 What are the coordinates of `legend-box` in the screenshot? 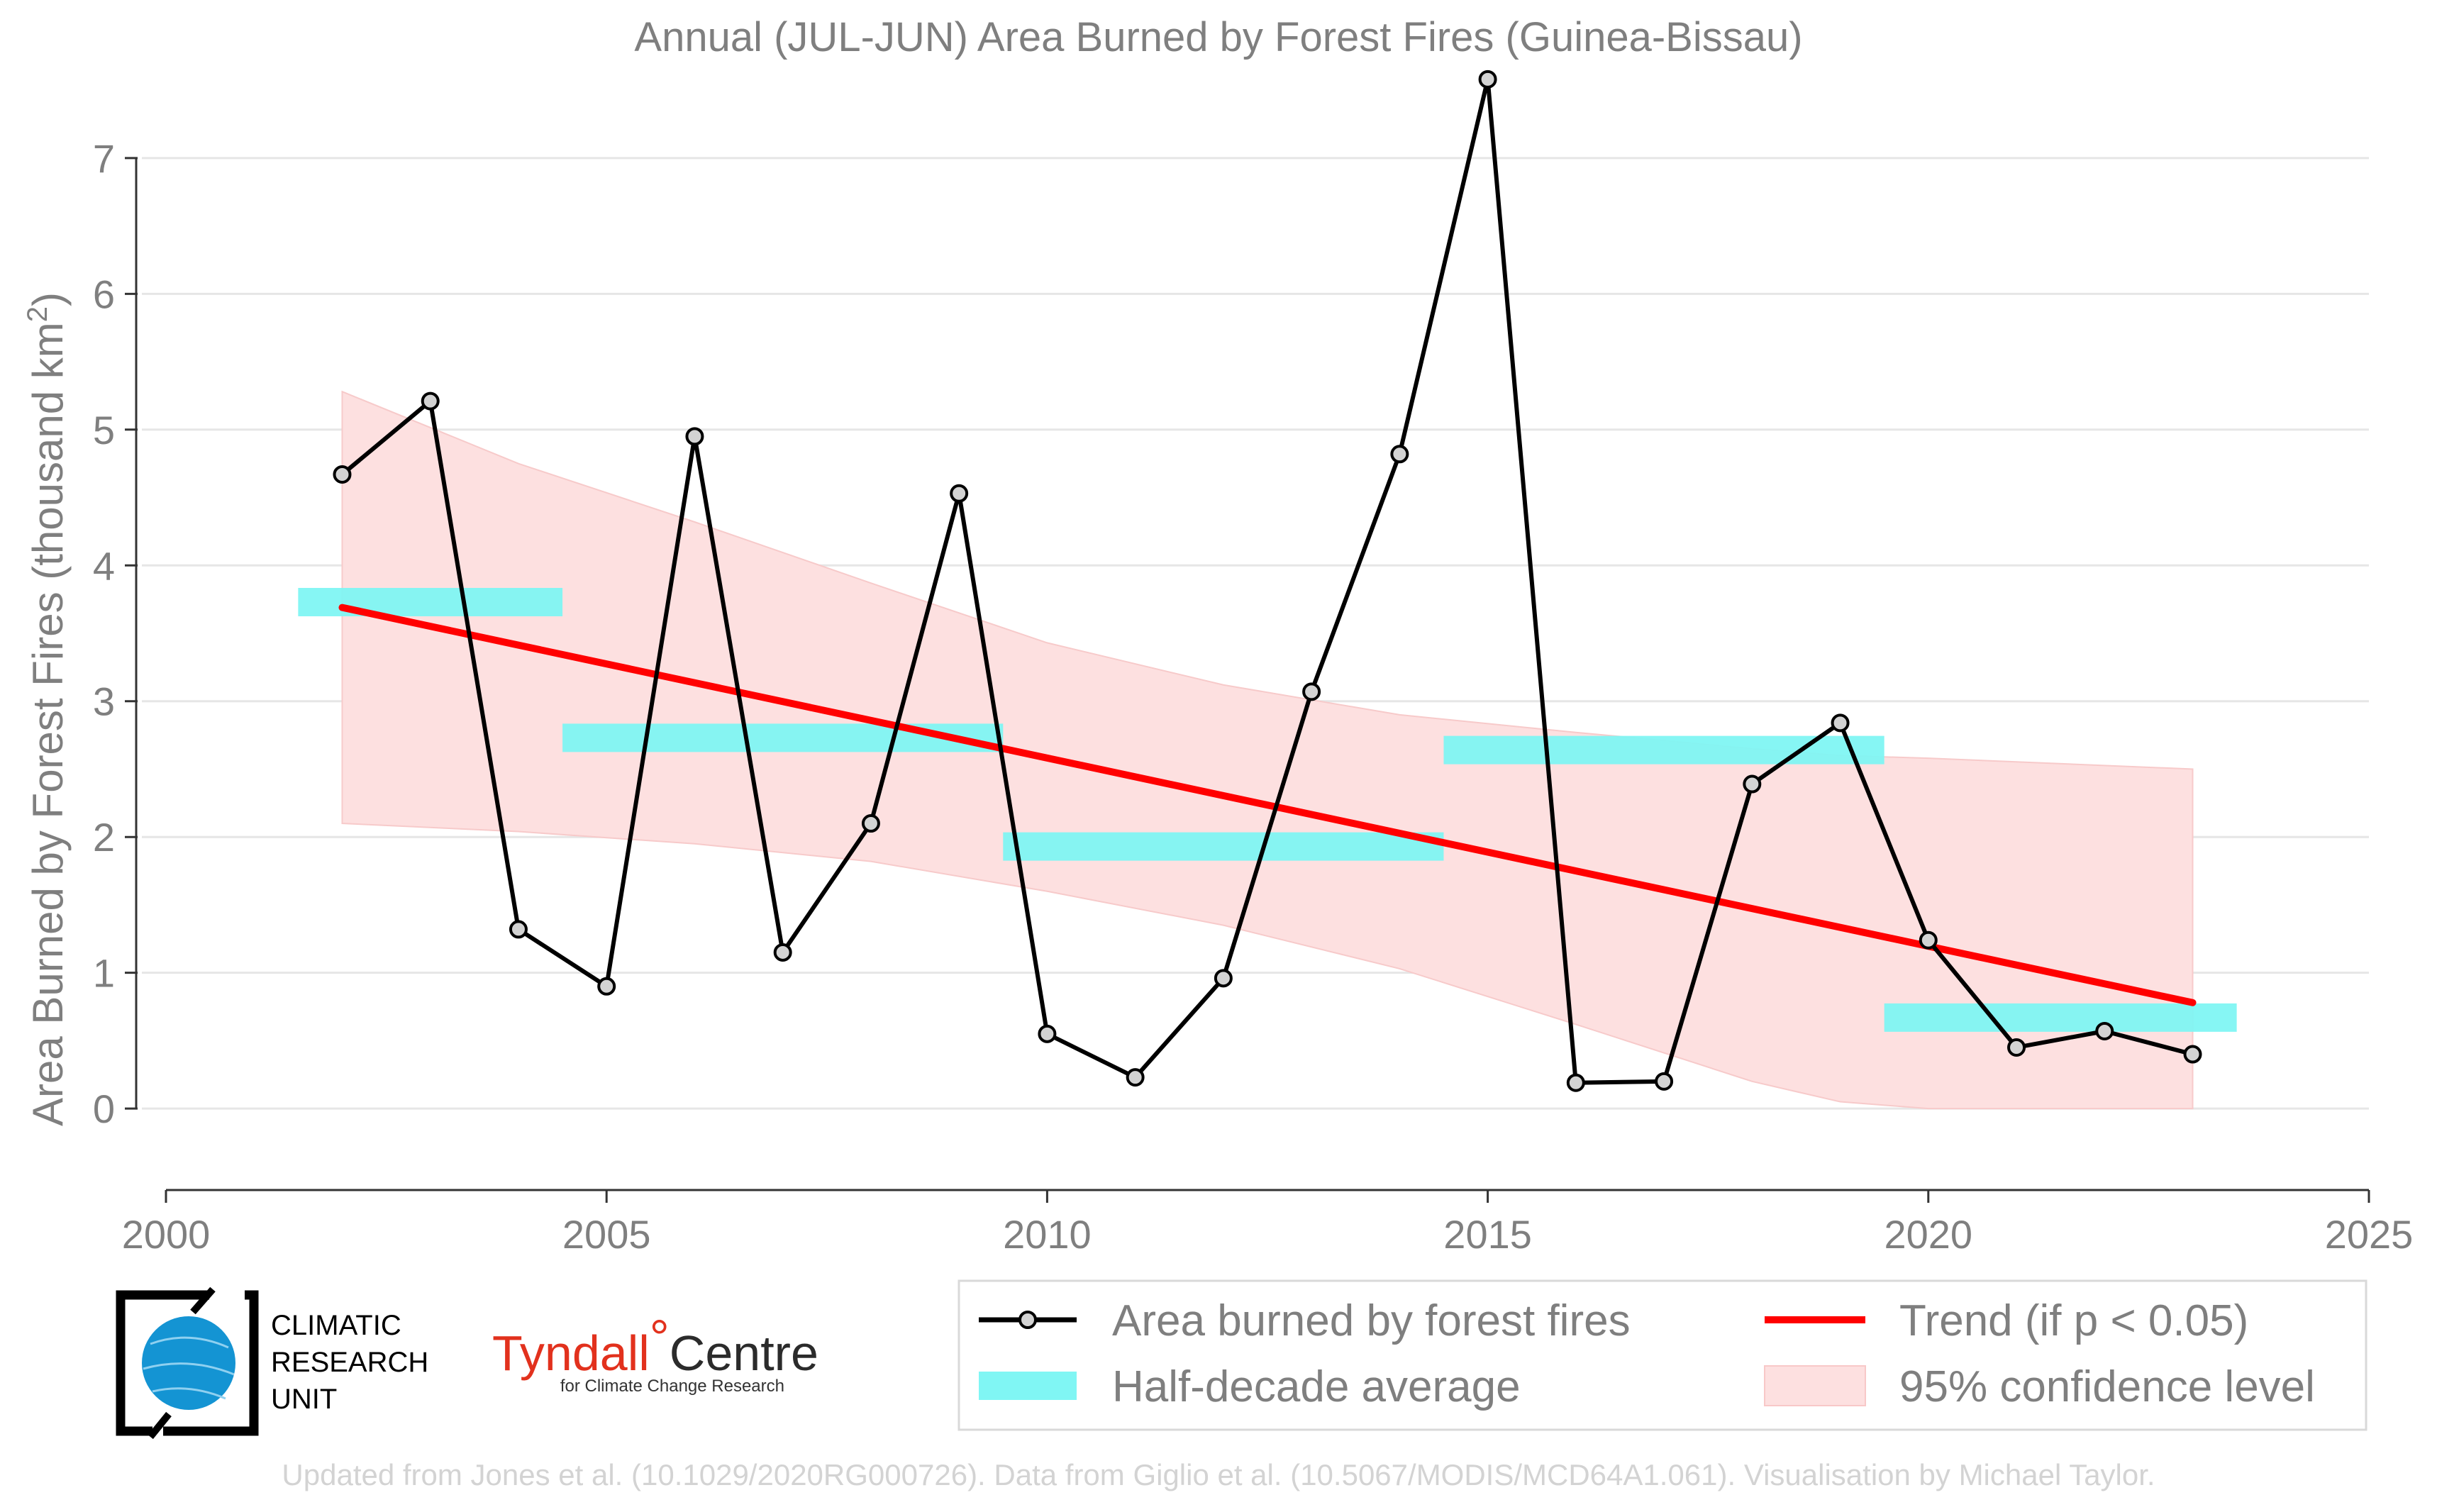 It's located at (1662, 1355).